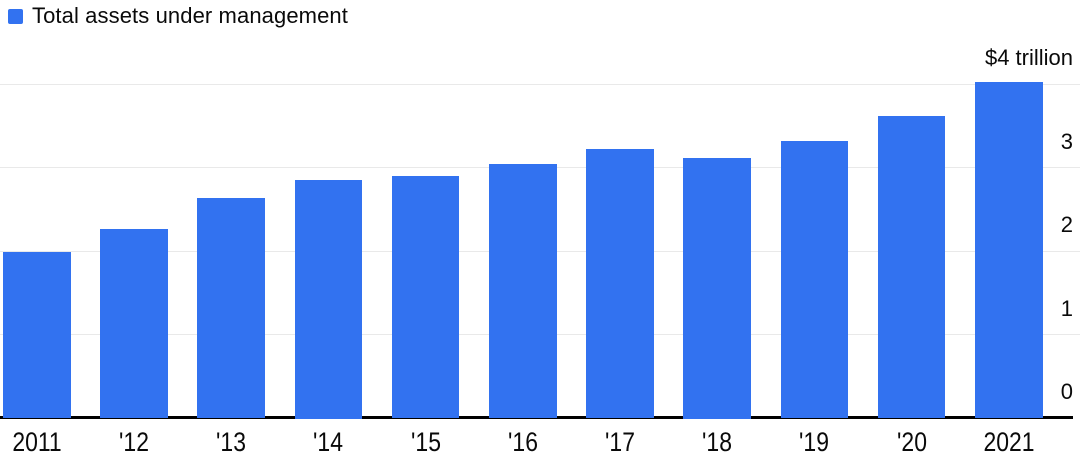  What do you see at coordinates (328, 442) in the screenshot?
I see `x-tick-label-14: '14` at bounding box center [328, 442].